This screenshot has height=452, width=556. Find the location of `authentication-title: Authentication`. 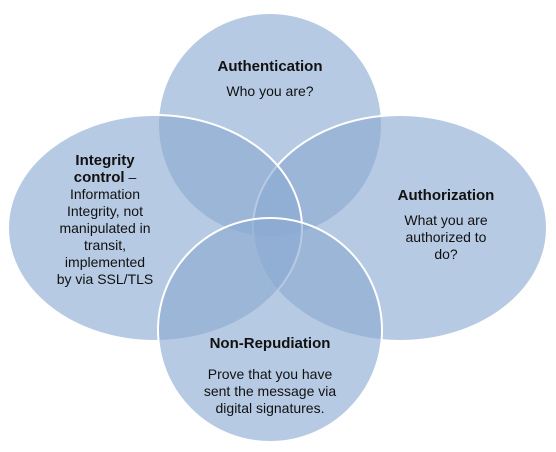

authentication-title: Authentication is located at coordinates (270, 66).